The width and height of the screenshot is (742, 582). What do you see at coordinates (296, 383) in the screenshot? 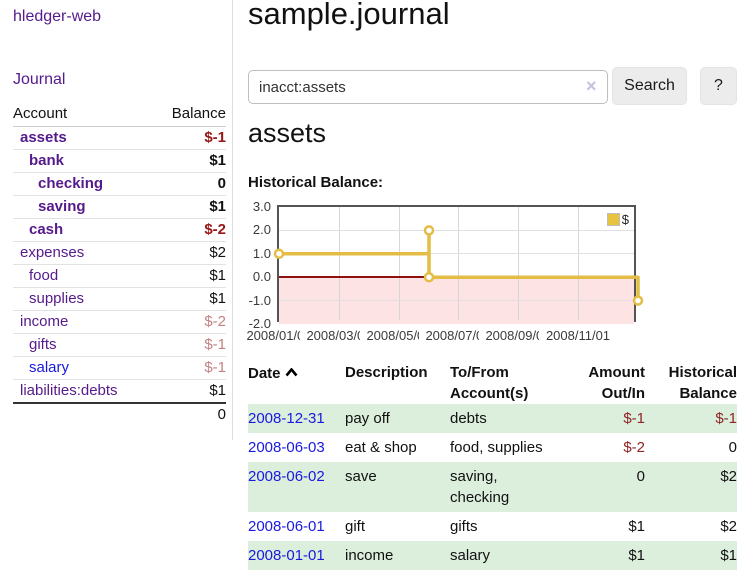
I see `date-column-header: Date` at bounding box center [296, 383].